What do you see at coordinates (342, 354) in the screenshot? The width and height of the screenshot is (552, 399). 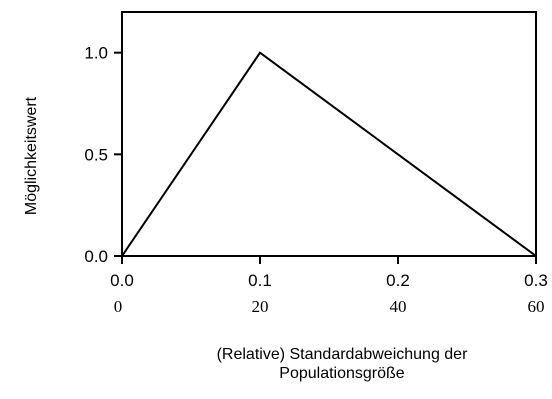 I see `x-axis-label-line1: (Relative) Standardabweichung der` at bounding box center [342, 354].